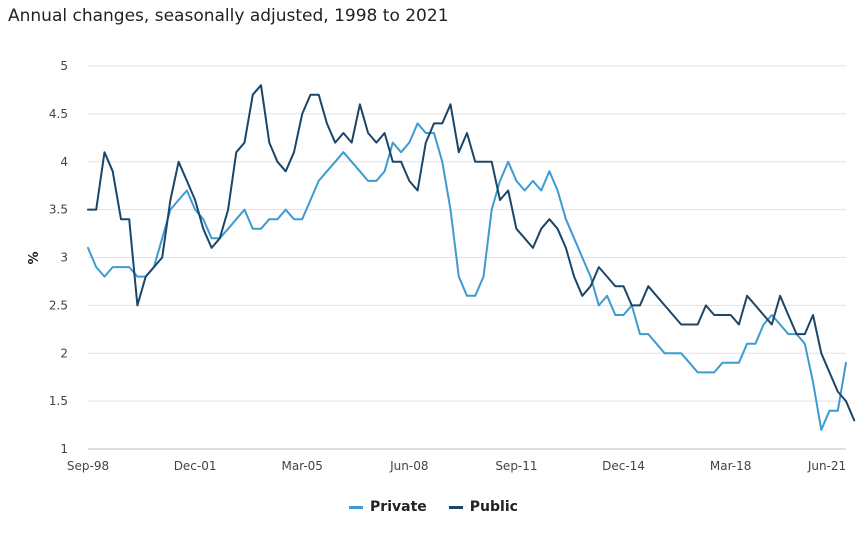 This screenshot has width=867, height=536. What do you see at coordinates (516, 466) in the screenshot?
I see `x-tick-label: Sep-11` at bounding box center [516, 466].